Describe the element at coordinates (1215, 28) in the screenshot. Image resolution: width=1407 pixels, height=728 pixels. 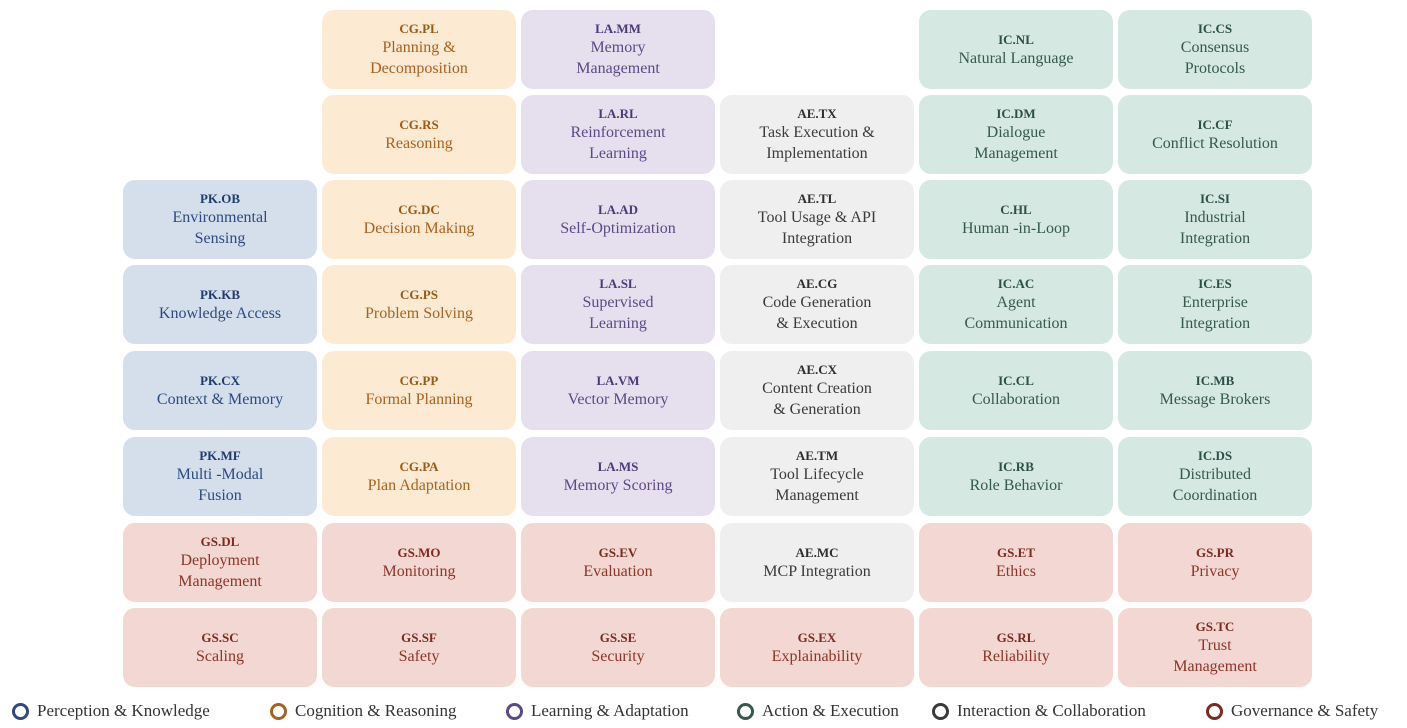
I see `tile-code: IC.CS` at that location.